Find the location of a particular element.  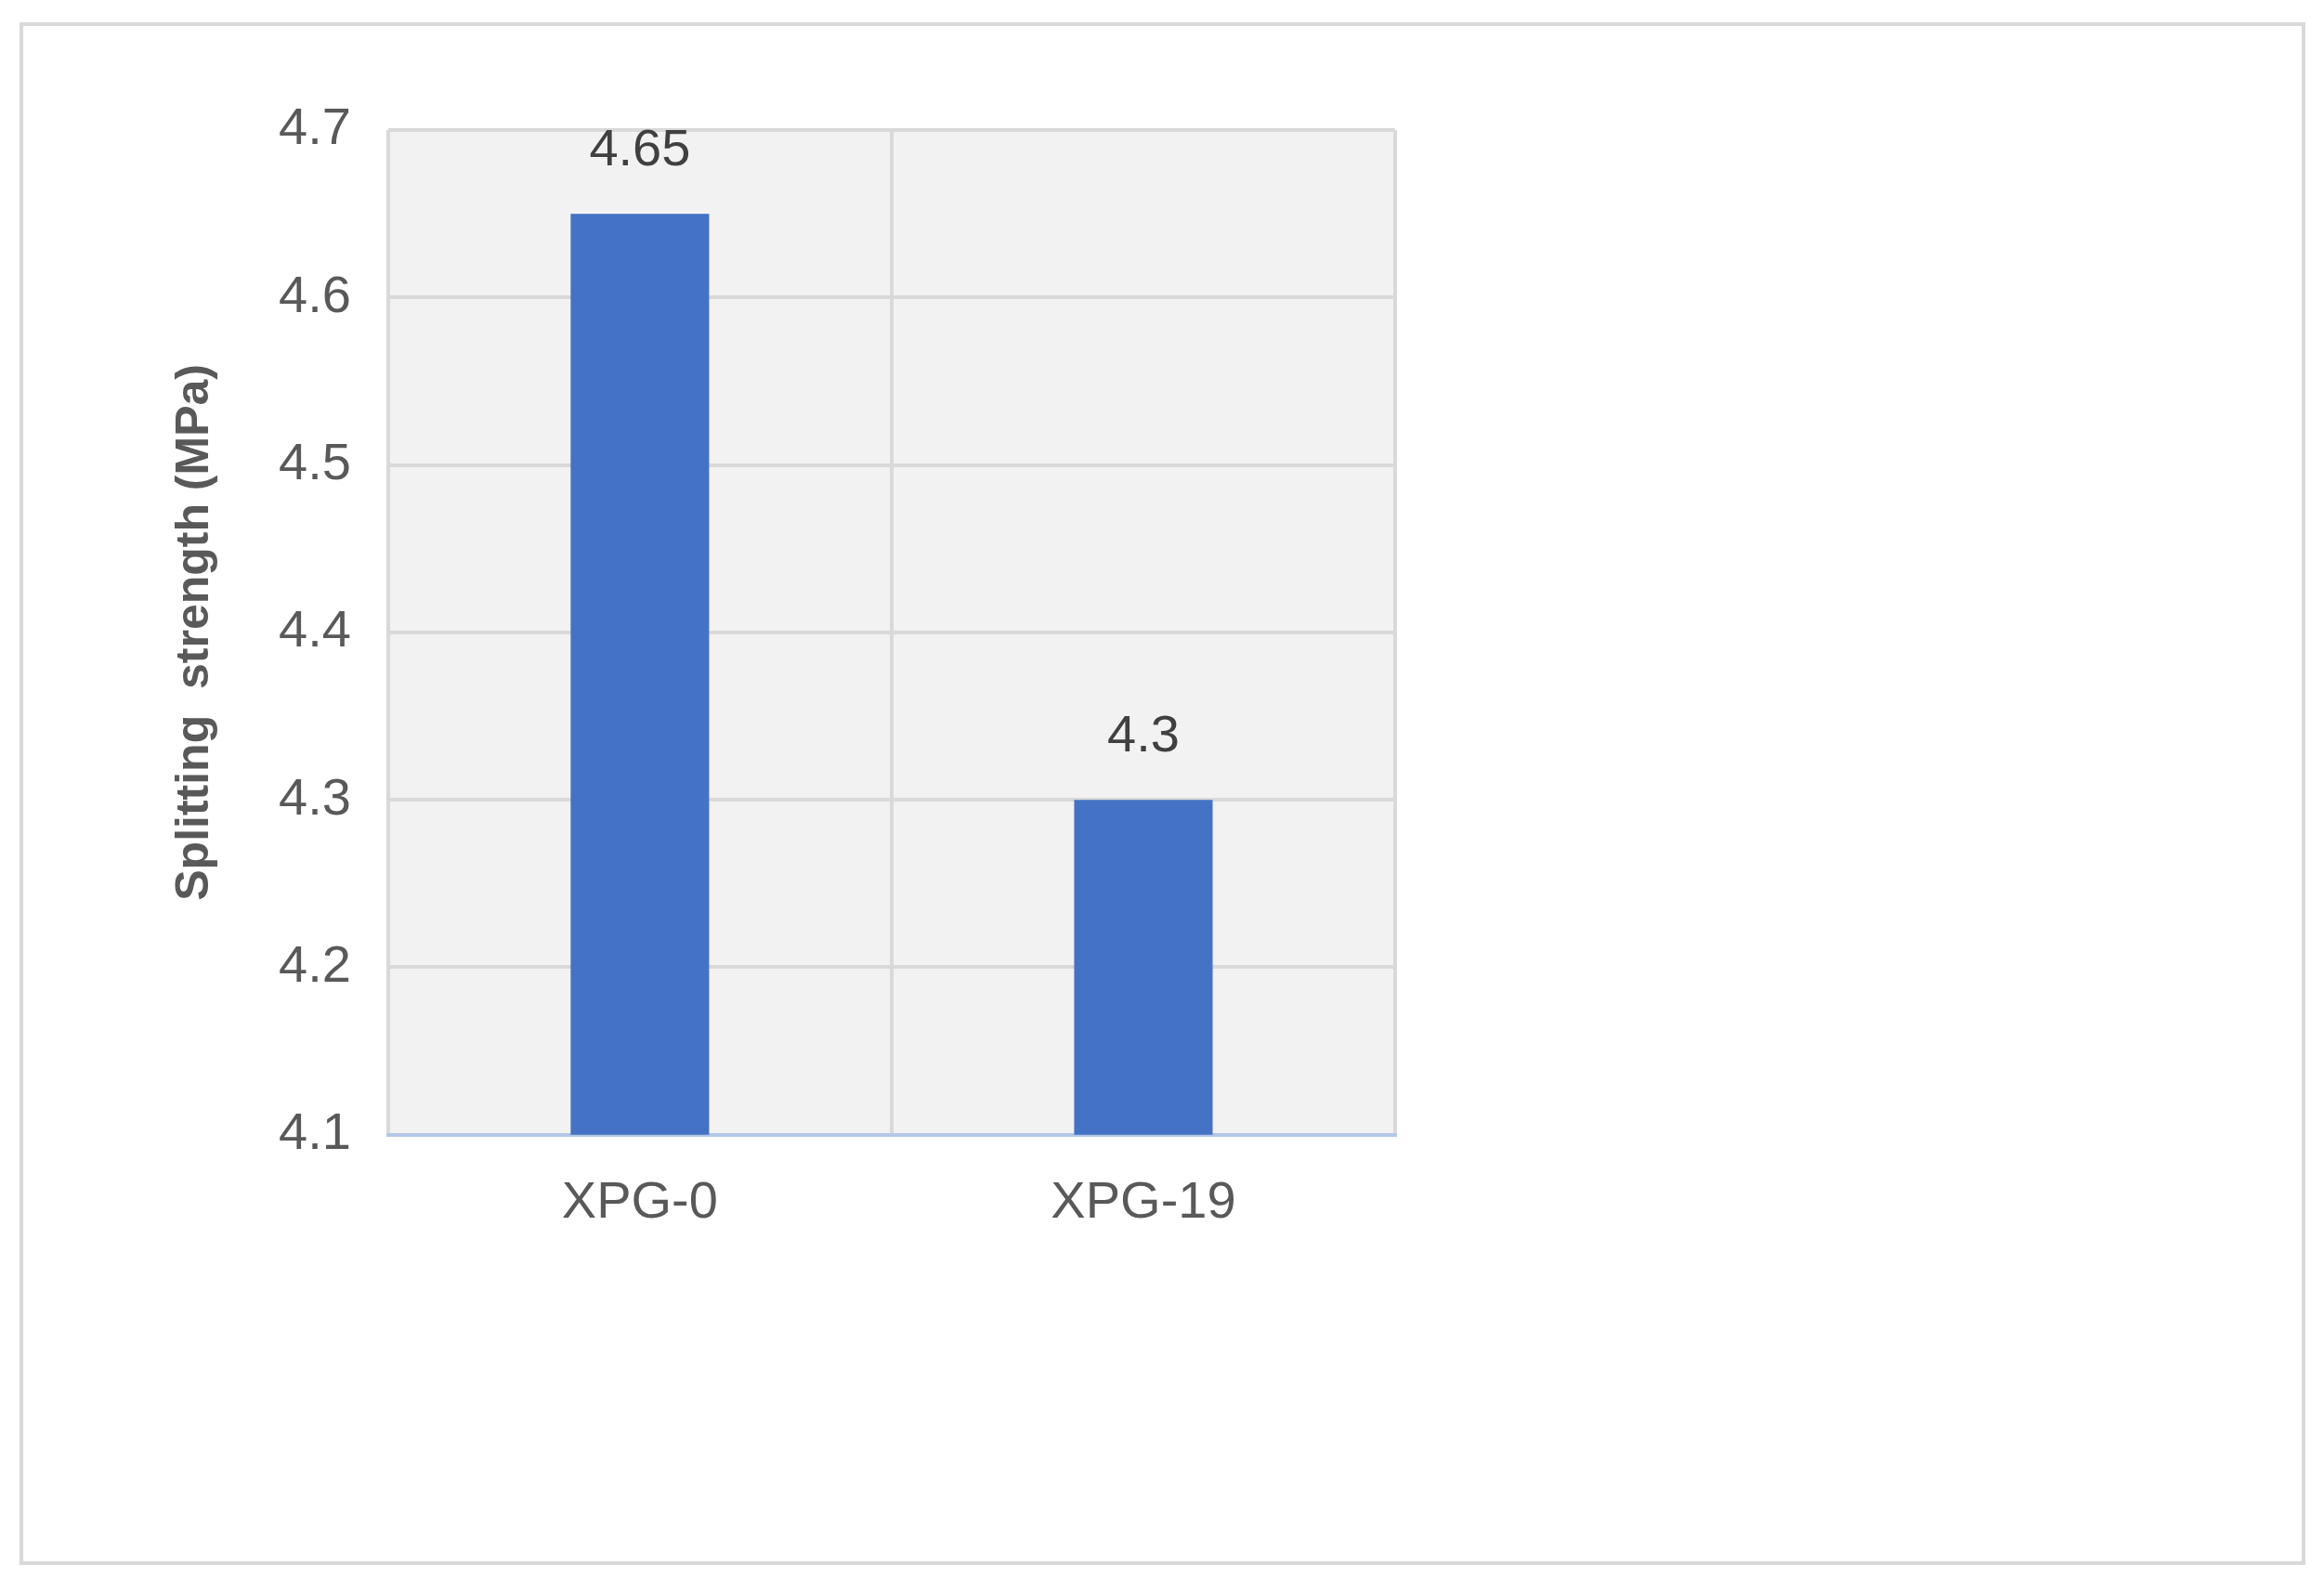

y-tick-label: 4.5 is located at coordinates (314, 461).